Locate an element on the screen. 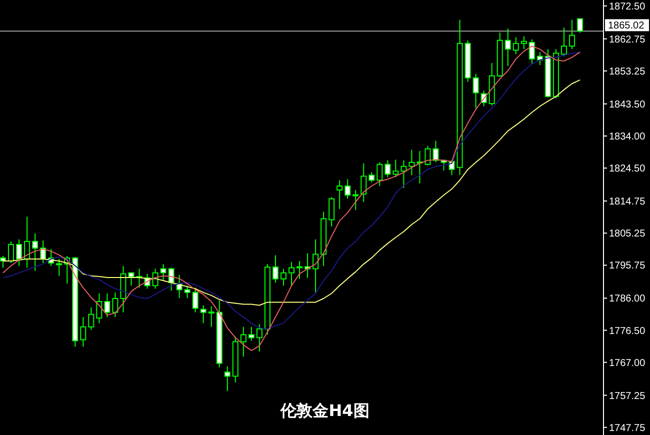 This screenshot has width=650, height=435. y-tick-label: 1814.75 is located at coordinates (627, 202).